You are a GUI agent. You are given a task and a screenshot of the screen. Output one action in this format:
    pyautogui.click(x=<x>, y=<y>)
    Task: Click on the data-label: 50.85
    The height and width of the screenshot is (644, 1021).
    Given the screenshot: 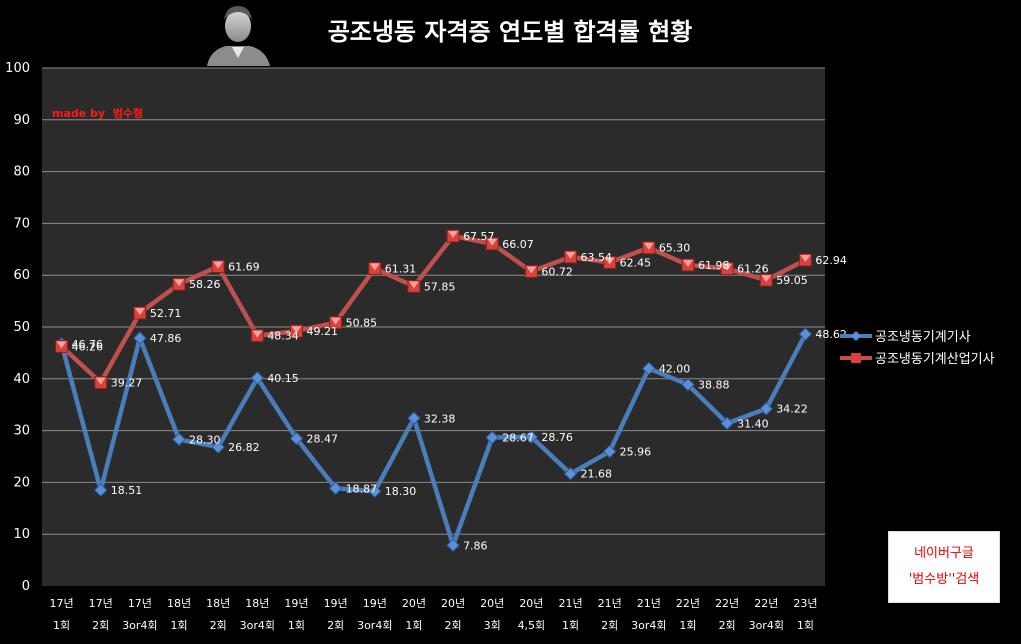 What is the action you would take?
    pyautogui.click(x=362, y=323)
    